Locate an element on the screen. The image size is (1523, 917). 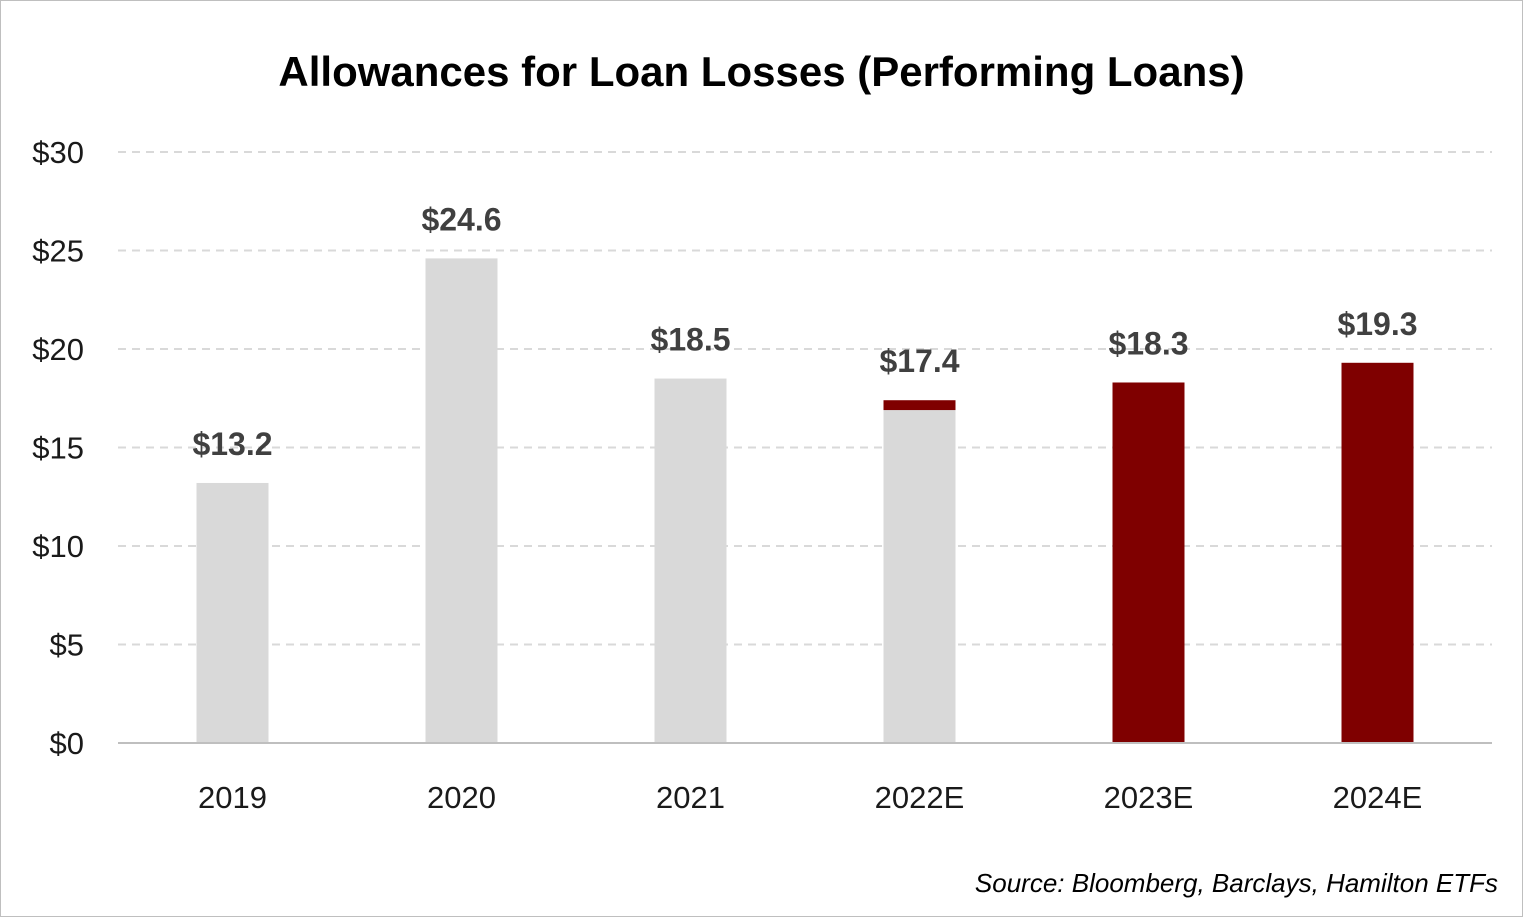
y-tick-label: $5 is located at coordinates (67, 645).